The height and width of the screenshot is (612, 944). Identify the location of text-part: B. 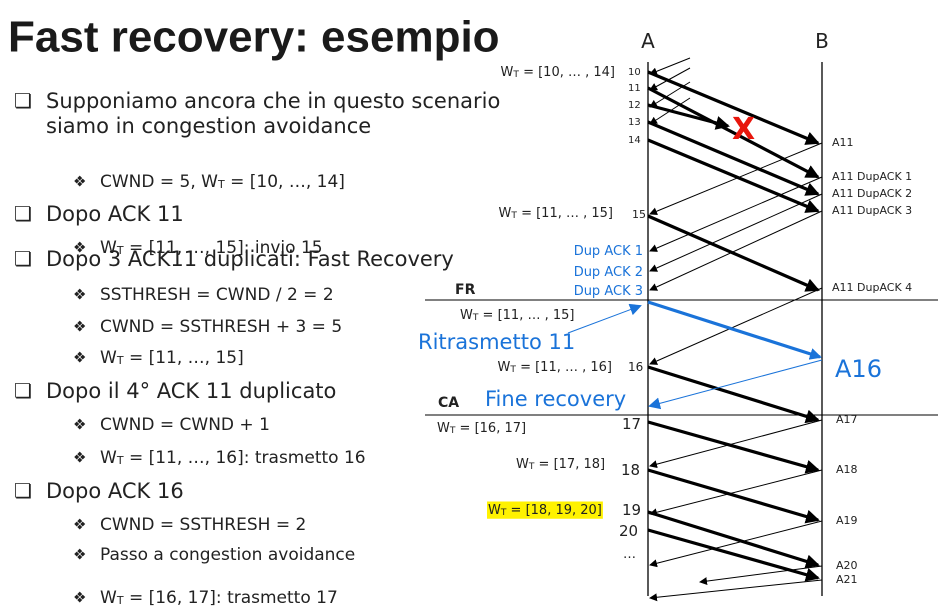
(822, 41).